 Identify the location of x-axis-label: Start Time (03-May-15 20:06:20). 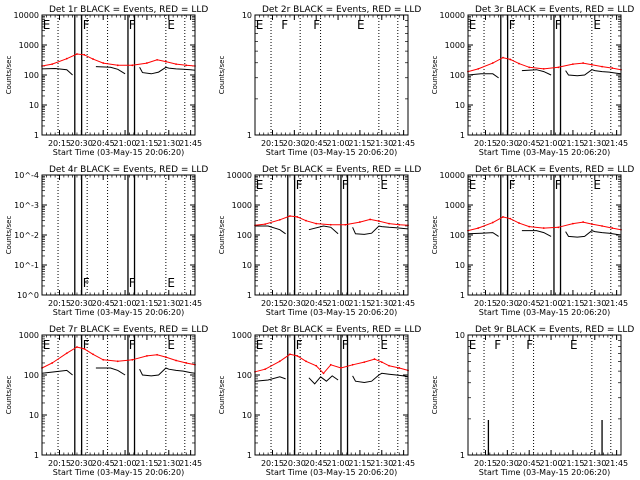
(544, 472).